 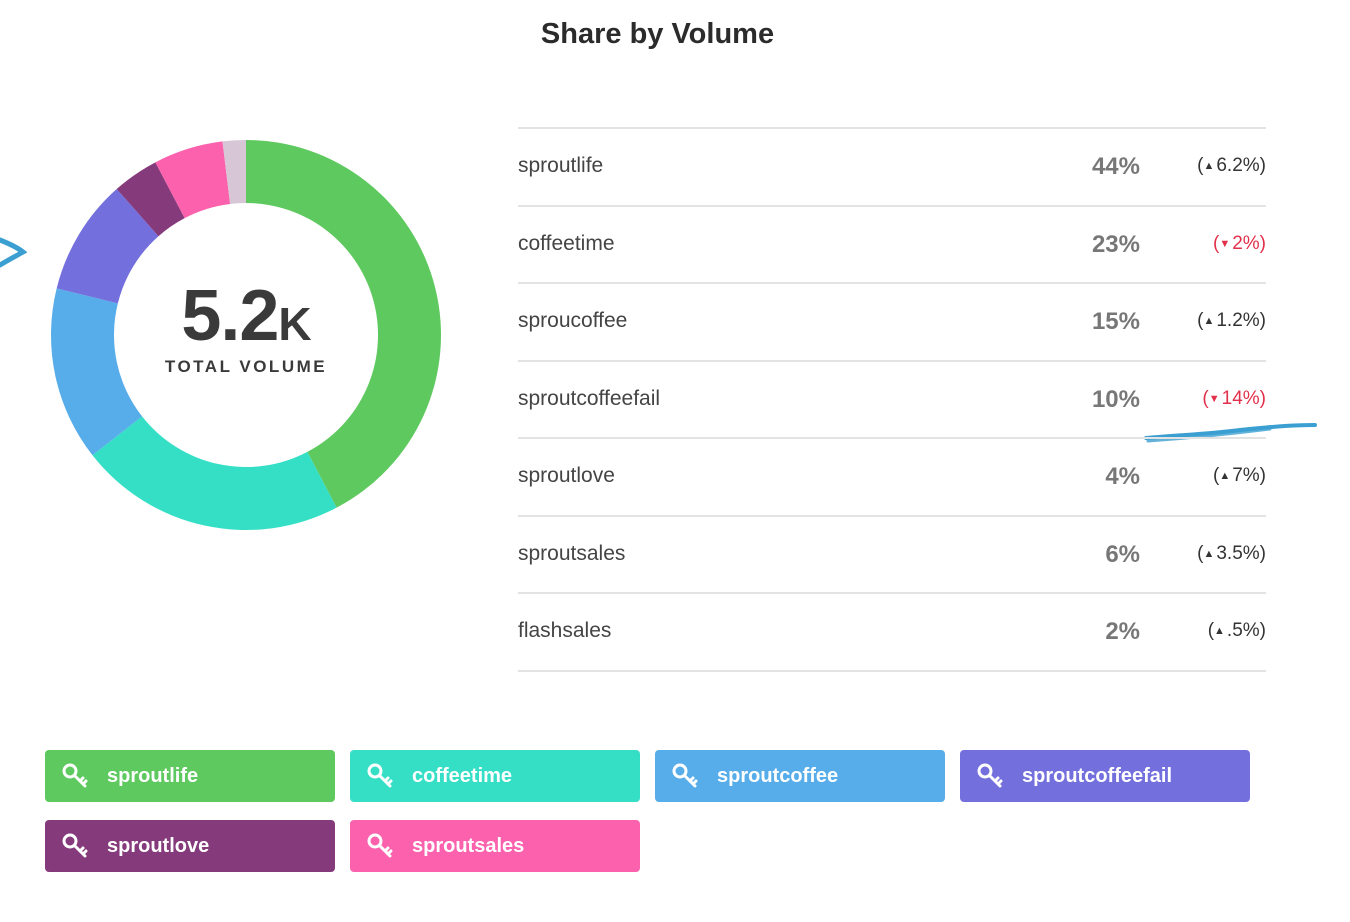 I want to click on row-change-value: .5%, so click(x=1243, y=630).